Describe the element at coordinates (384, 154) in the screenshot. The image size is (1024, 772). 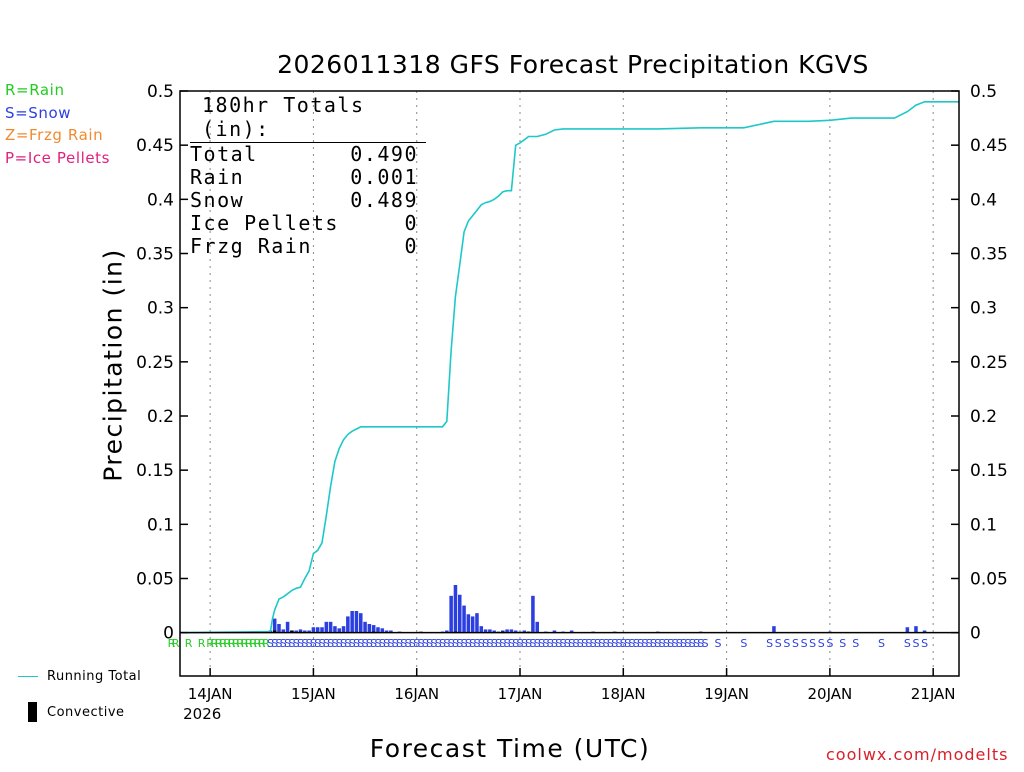
I see `totals-value: 0.490` at that location.